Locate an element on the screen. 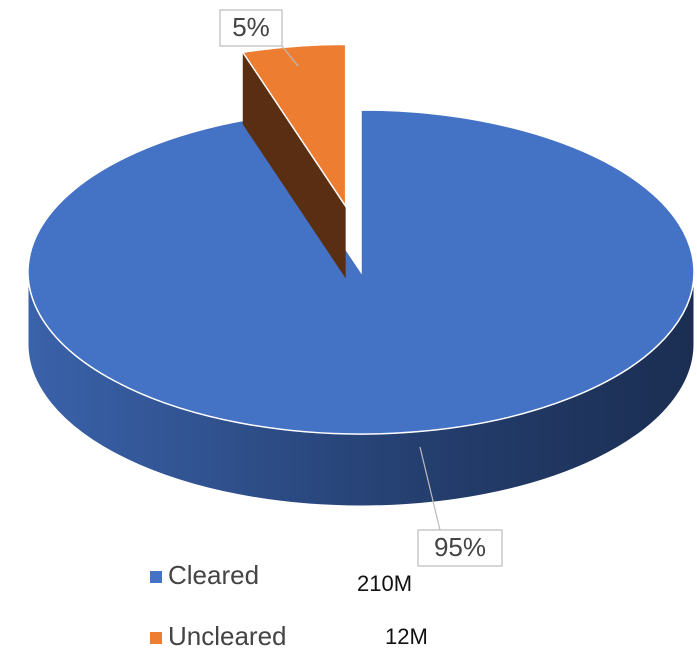 The height and width of the screenshot is (658, 697). slice-cut is located at coordinates (294, 165).